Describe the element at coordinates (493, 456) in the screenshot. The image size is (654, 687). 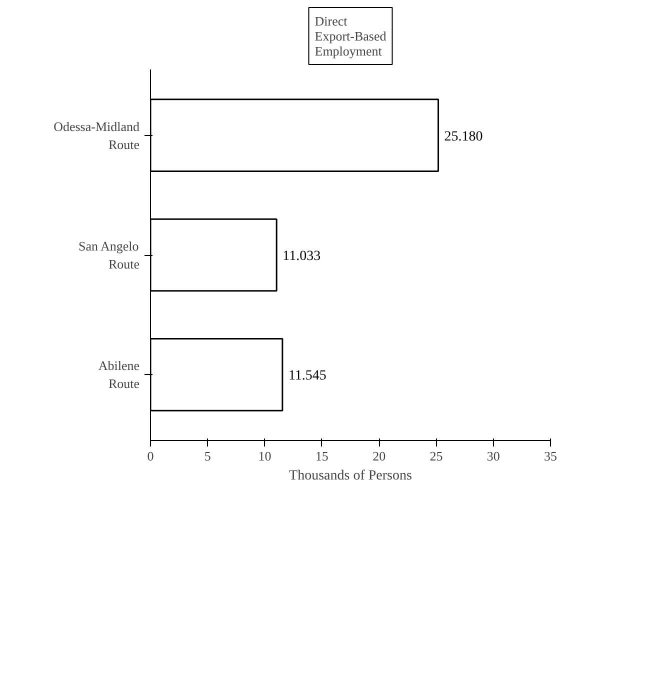
I see `x-tick-label: 30` at that location.